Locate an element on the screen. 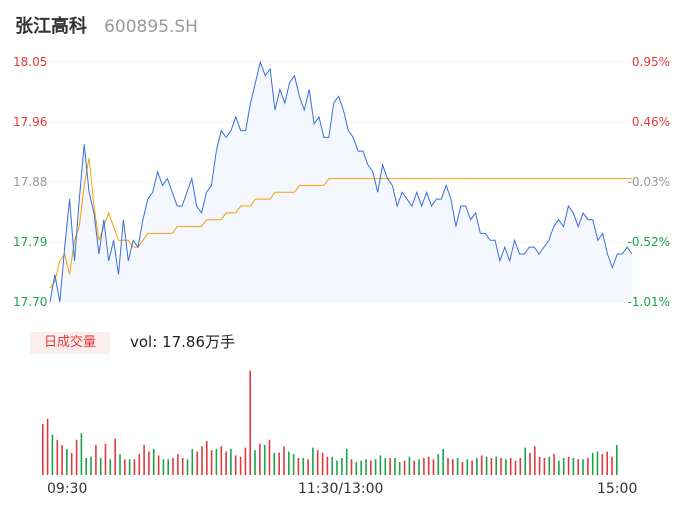 The width and height of the screenshot is (686, 524). price-tick-label: 17.96 is located at coordinates (30, 122).